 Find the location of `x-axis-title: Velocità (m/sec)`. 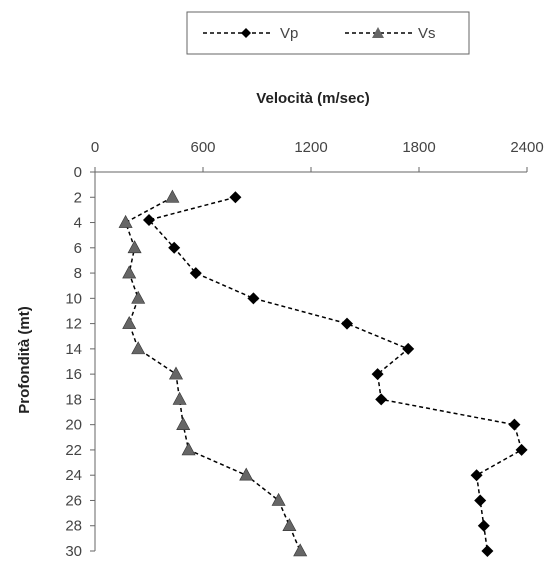

x-axis-title: Velocità (m/sec) is located at coordinates (312, 98).